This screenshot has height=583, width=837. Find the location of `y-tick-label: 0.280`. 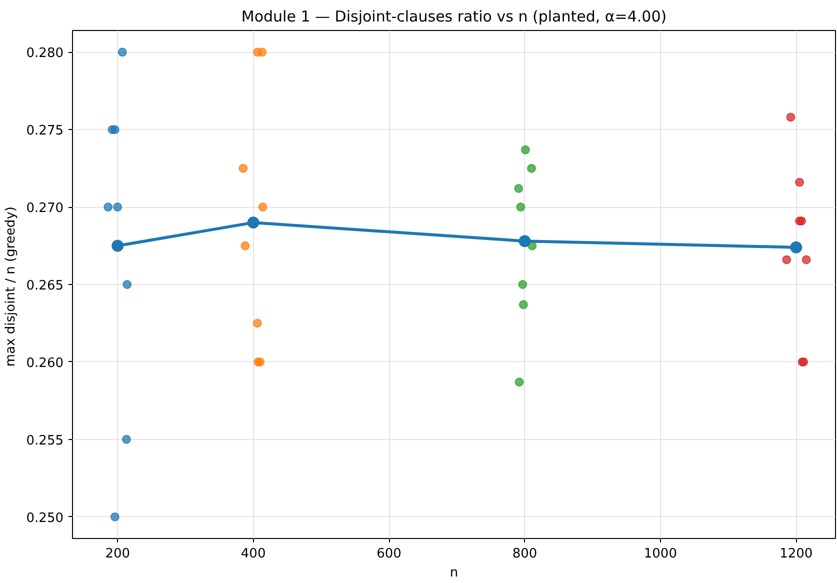

y-tick-label: 0.280 is located at coordinates (45, 54).